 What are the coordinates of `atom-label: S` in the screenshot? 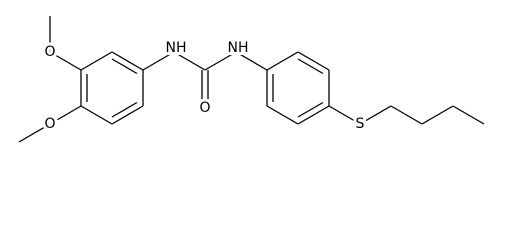 It's located at (360, 124).